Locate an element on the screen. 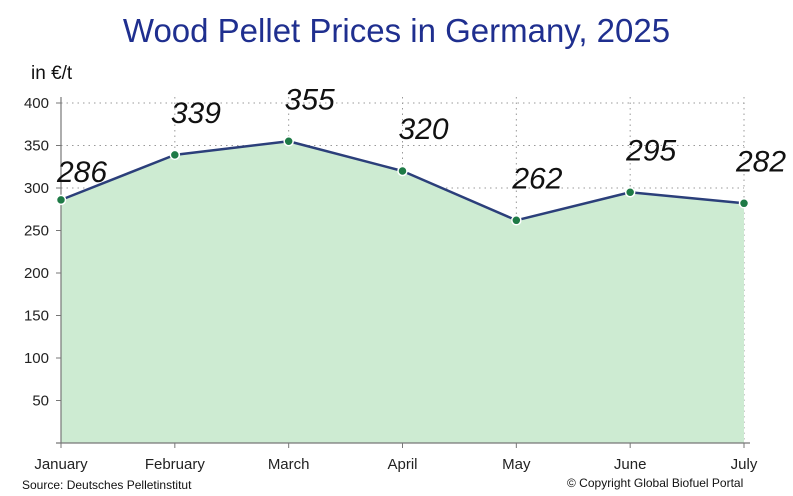 The height and width of the screenshot is (496, 793). y-tick-label: 100 is located at coordinates (36, 358).